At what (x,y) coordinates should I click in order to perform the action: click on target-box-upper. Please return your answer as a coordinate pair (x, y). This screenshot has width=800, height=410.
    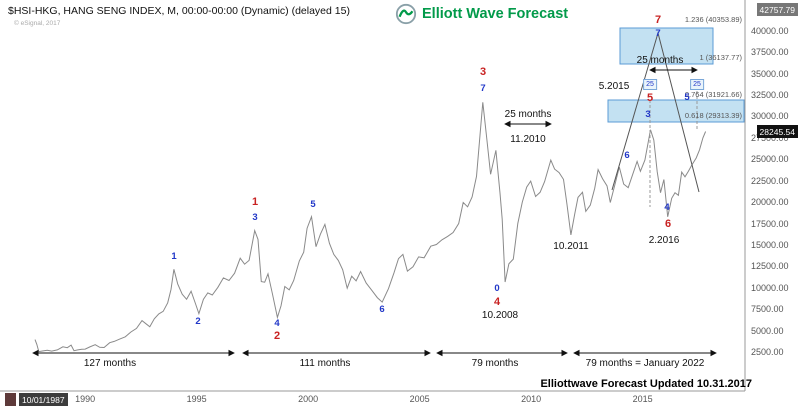
    Looking at the image, I should click on (666, 46).